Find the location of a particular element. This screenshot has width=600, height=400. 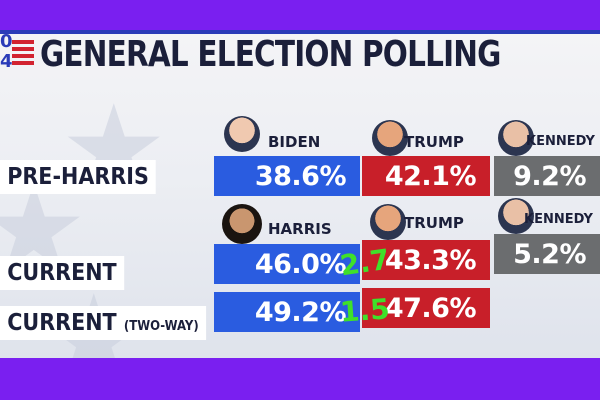

page-title: GENERAL ELECTION POLLING is located at coordinates (270, 54).